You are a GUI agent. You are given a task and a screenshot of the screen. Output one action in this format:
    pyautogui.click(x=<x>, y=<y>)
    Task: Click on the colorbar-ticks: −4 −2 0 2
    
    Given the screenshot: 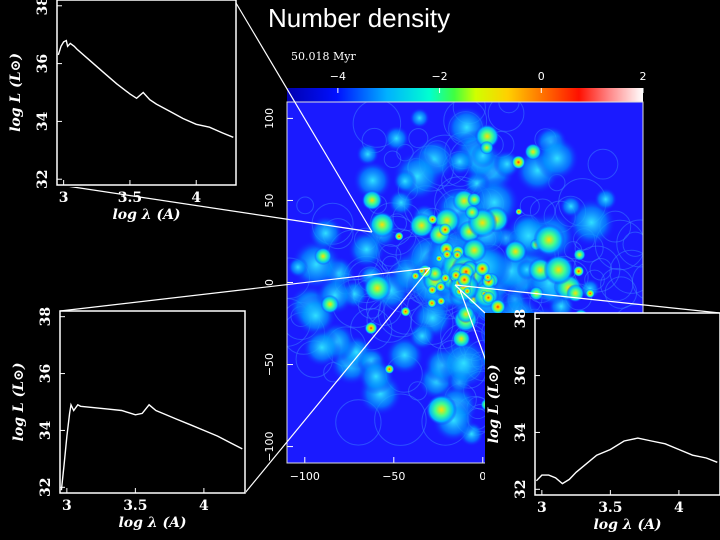 What is the action you would take?
    pyautogui.click(x=488, y=81)
    